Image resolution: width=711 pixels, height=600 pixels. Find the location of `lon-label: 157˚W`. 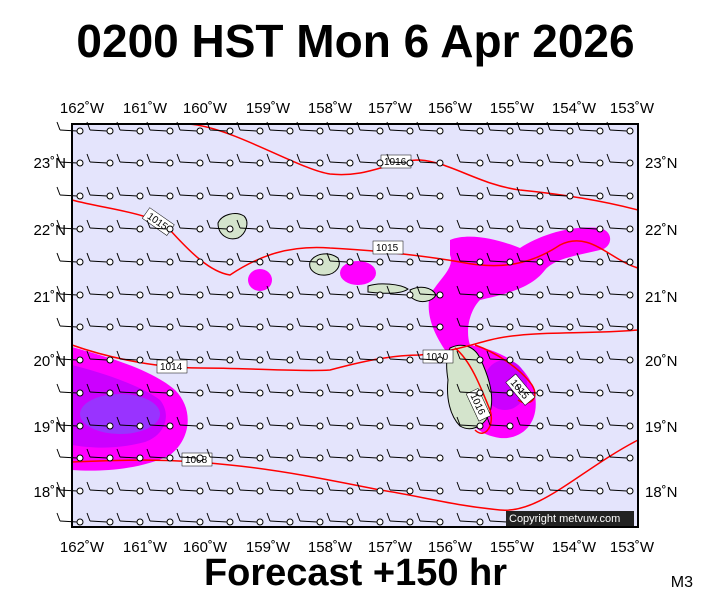

lon-label: 157˚W is located at coordinates (390, 547).